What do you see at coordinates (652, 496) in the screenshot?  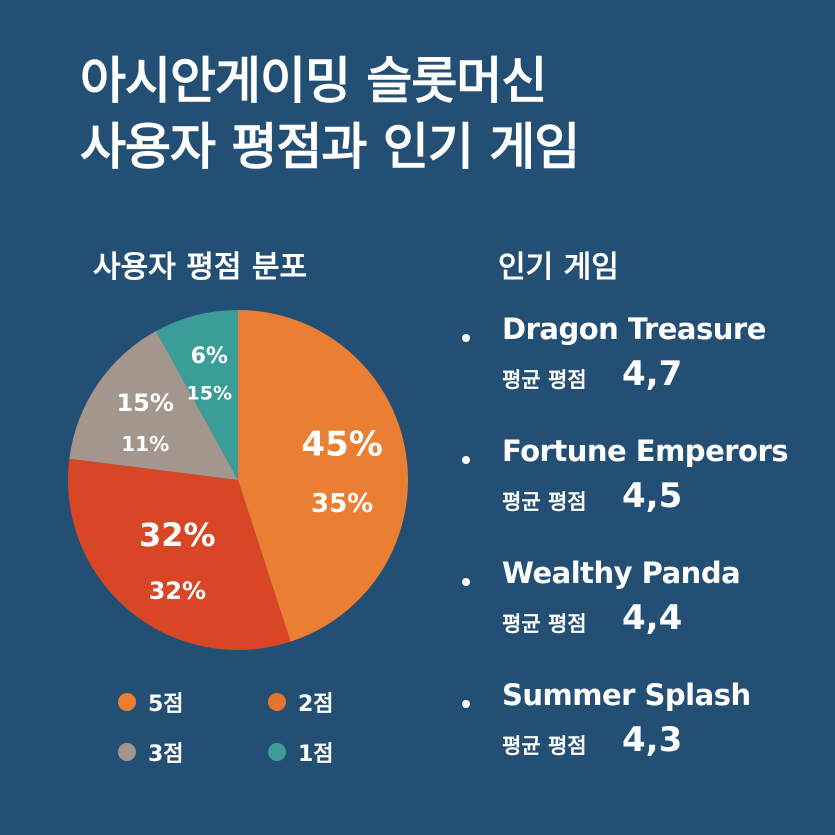 I see `game-rating: 4,5` at bounding box center [652, 496].